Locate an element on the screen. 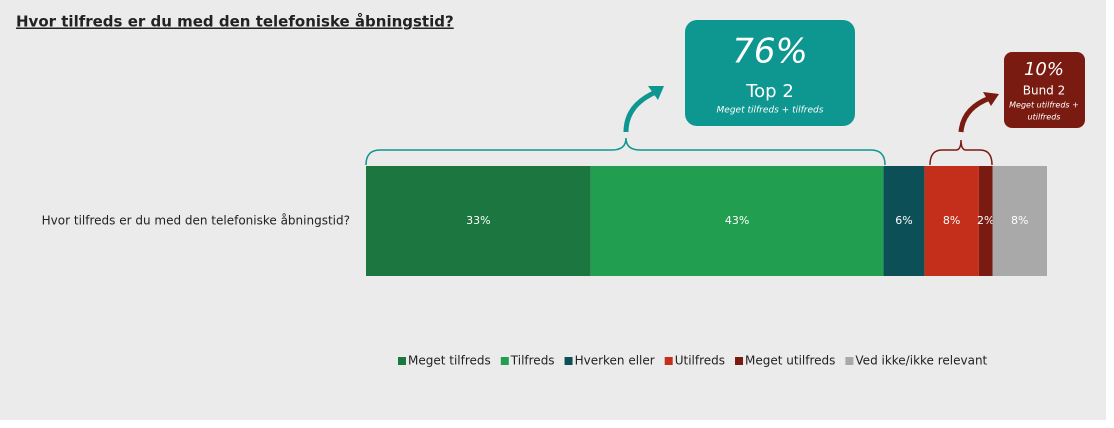 The width and height of the screenshot is (1114, 428). top-percent: 76% is located at coordinates (770, 52).